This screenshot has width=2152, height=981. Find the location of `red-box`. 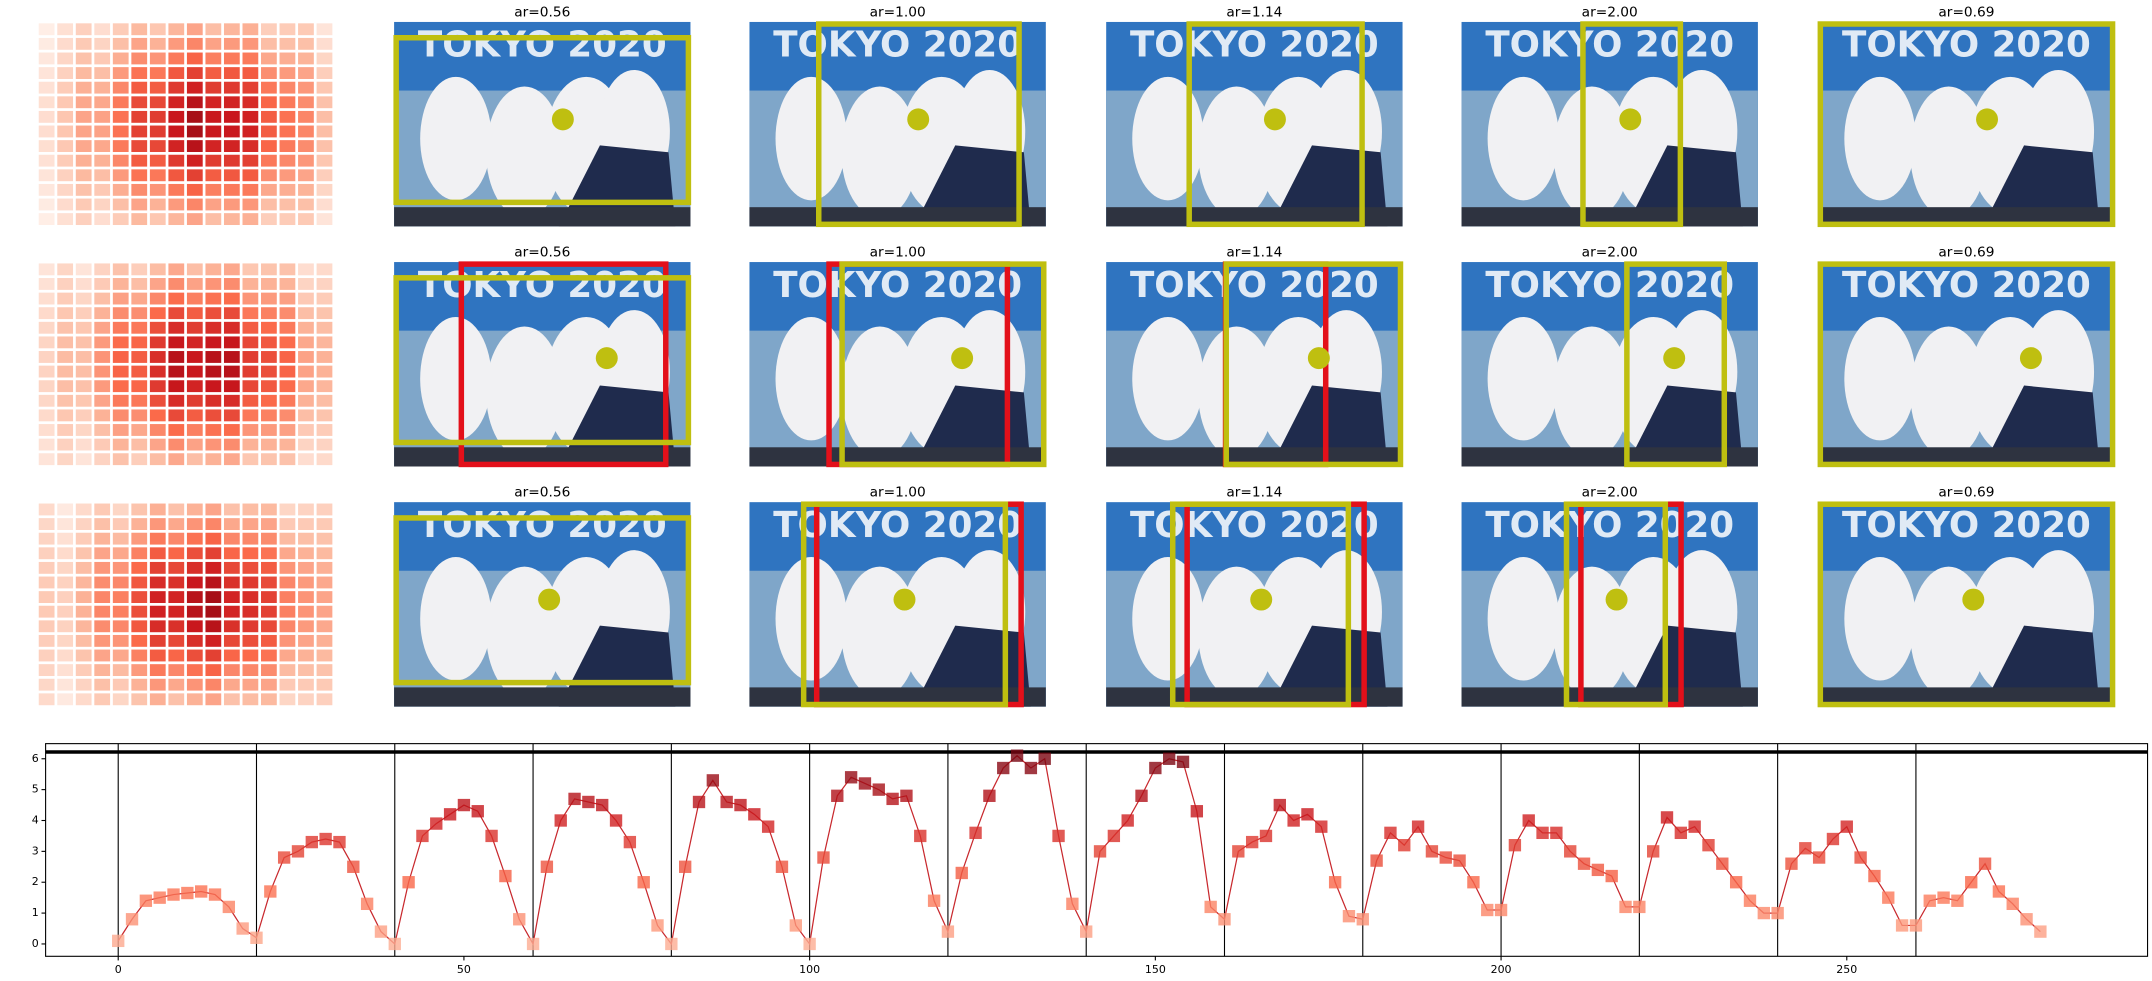

red-box is located at coordinates (563, 364).